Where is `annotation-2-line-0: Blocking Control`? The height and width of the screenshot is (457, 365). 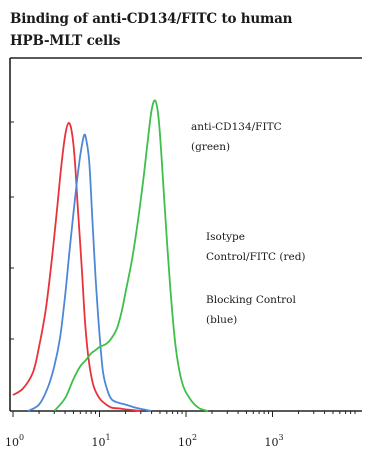 annotation-2-line-0: Blocking Control is located at coordinates (251, 300).